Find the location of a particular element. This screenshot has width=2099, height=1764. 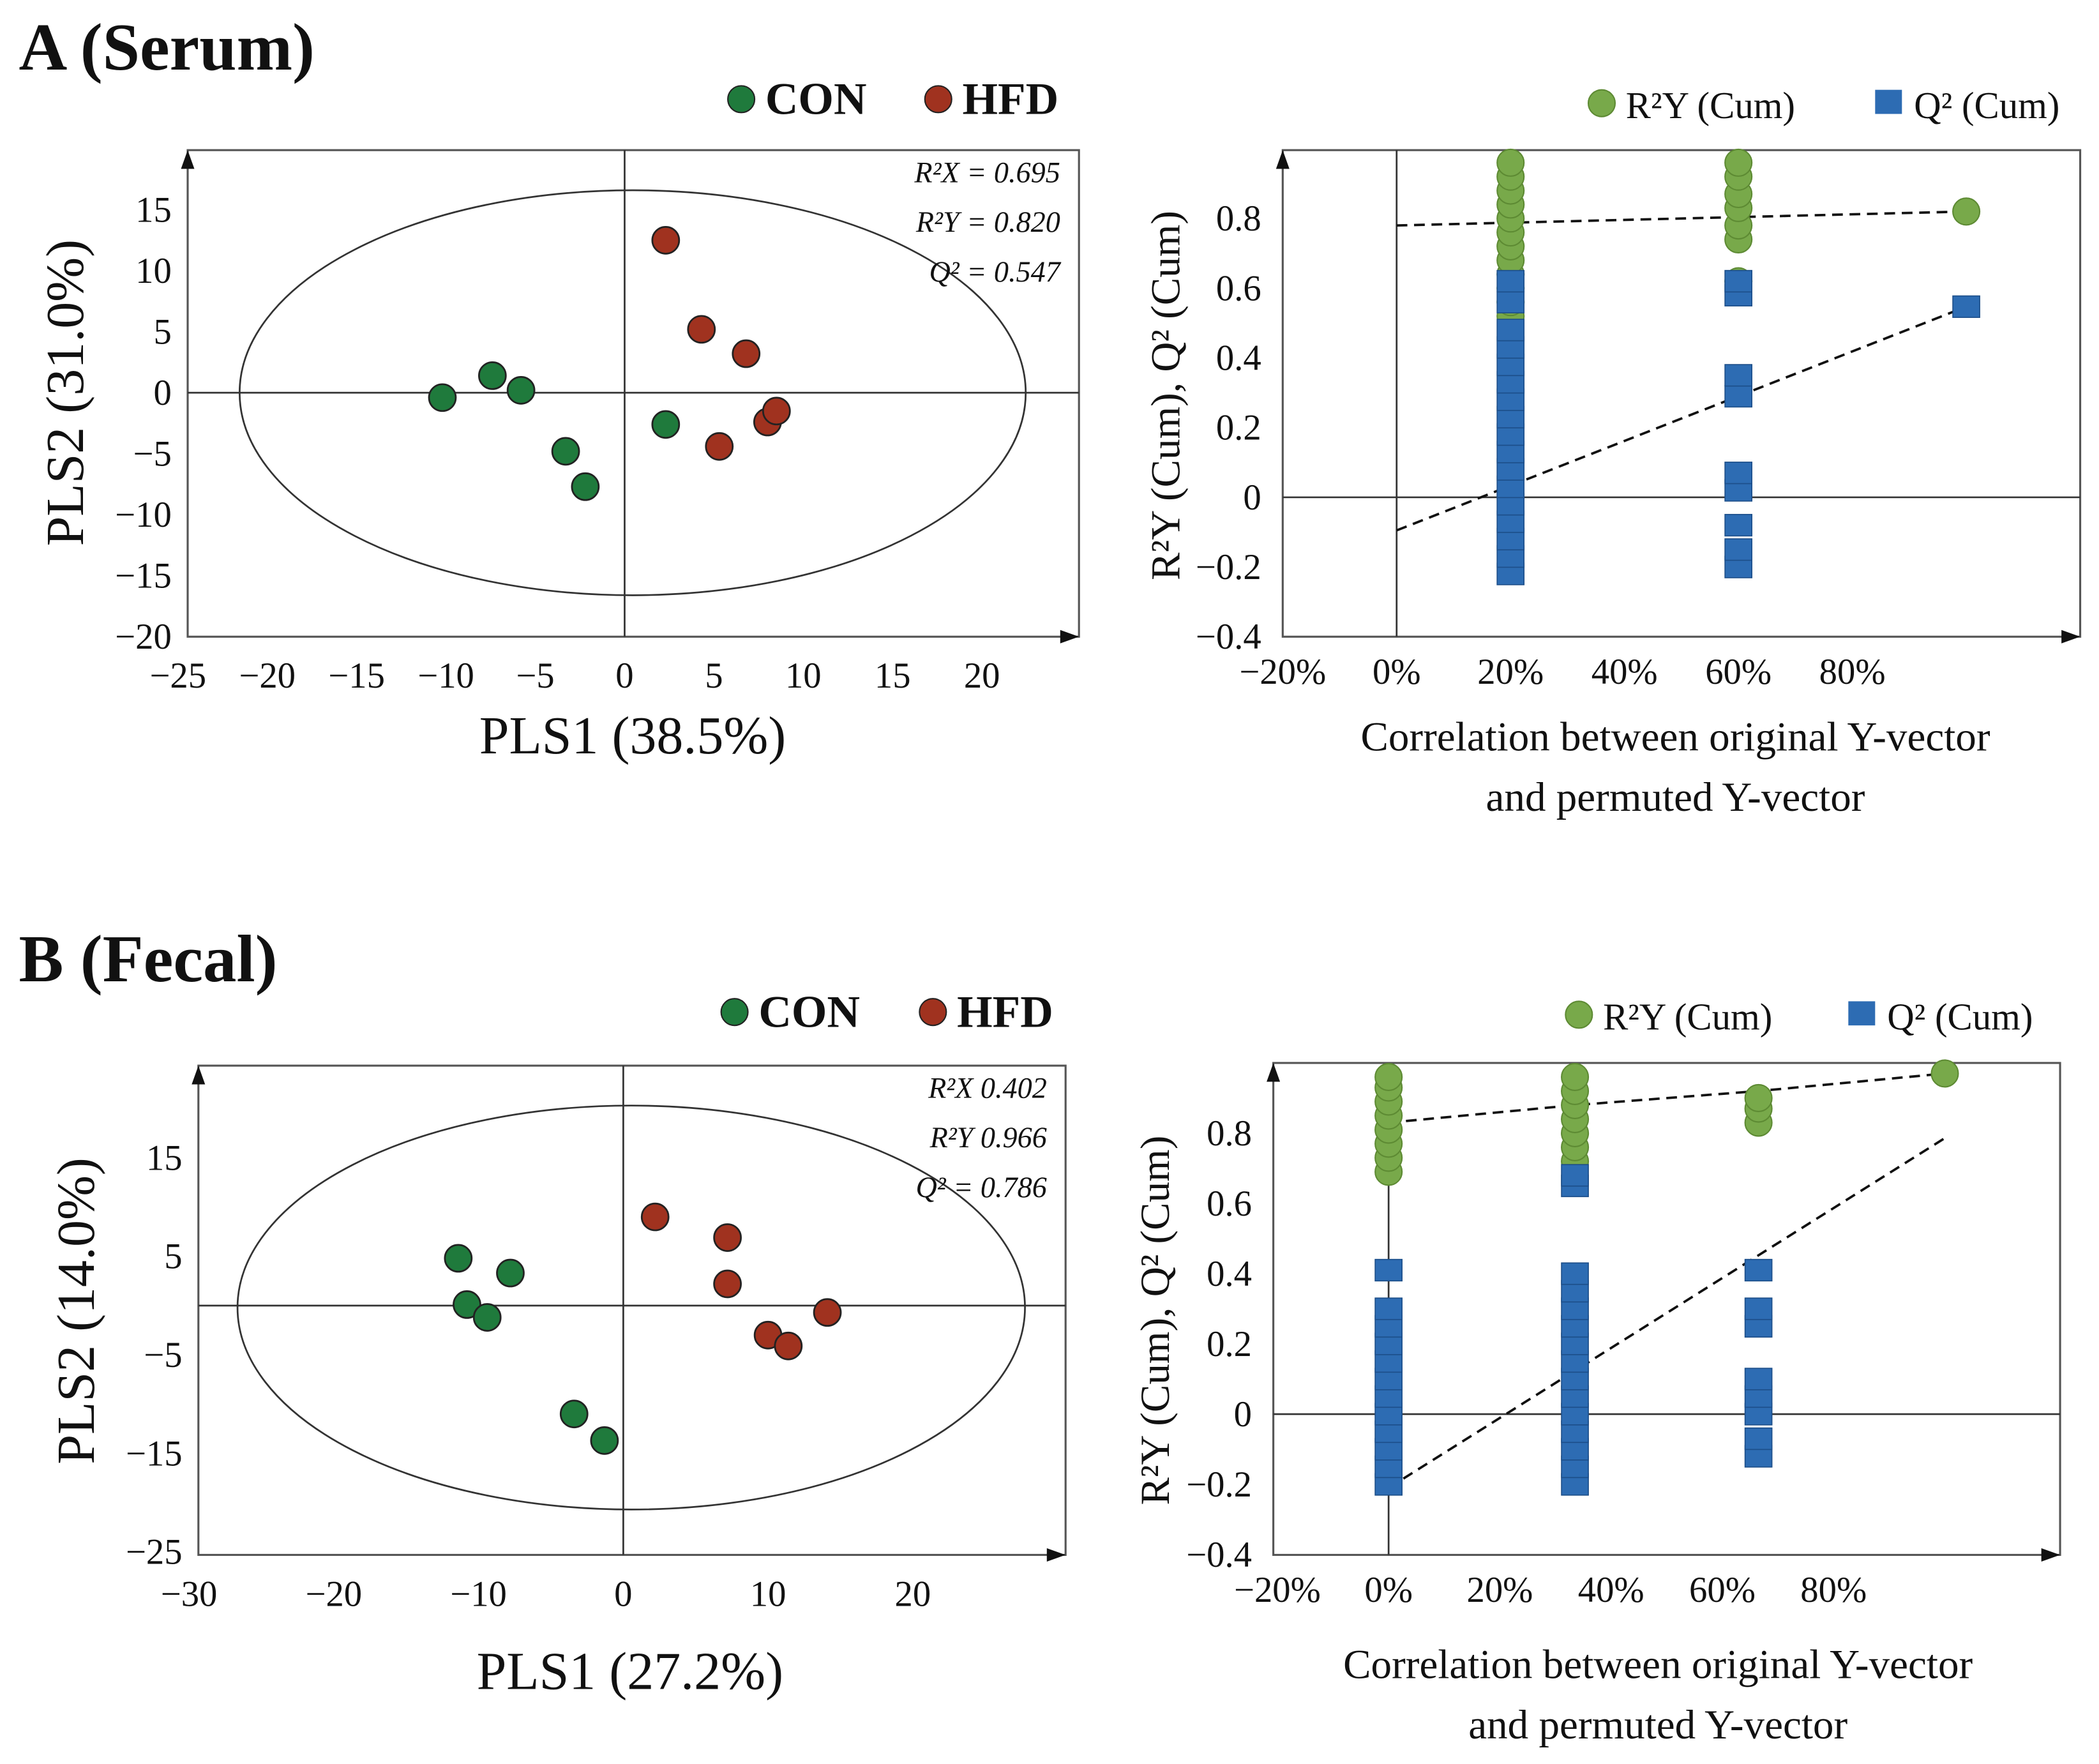

y-tick-label: 0.4 is located at coordinates (1238, 358).